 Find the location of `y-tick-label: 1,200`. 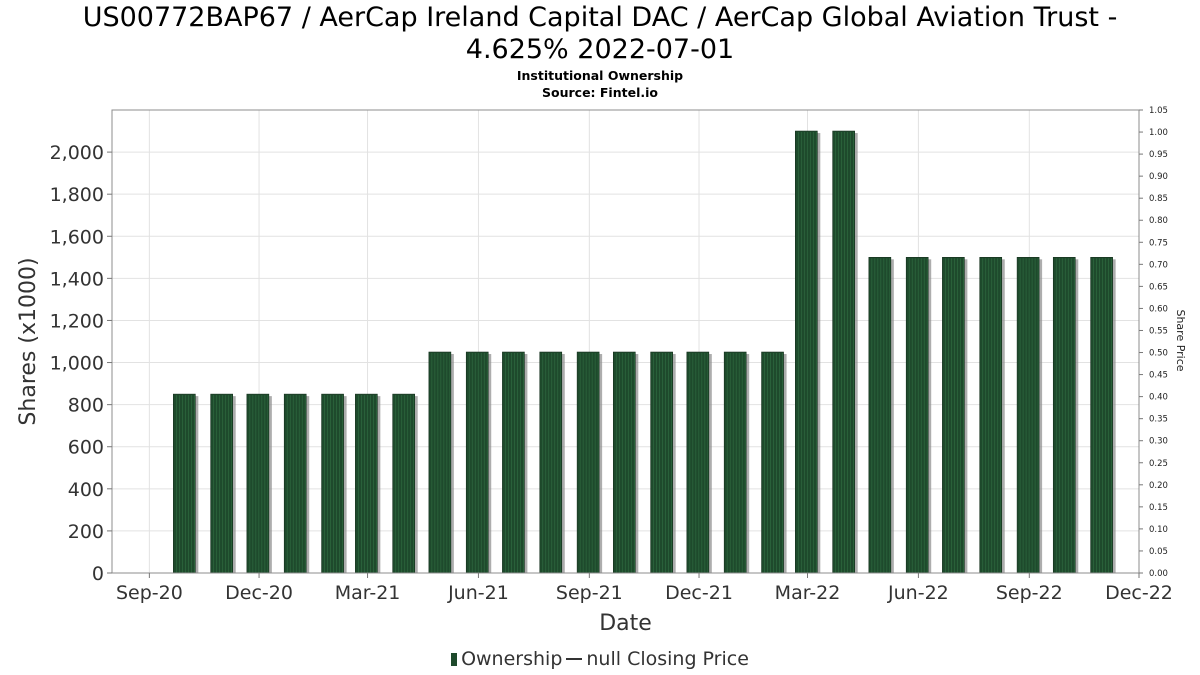

y-tick-label: 1,200 is located at coordinates (77, 321).